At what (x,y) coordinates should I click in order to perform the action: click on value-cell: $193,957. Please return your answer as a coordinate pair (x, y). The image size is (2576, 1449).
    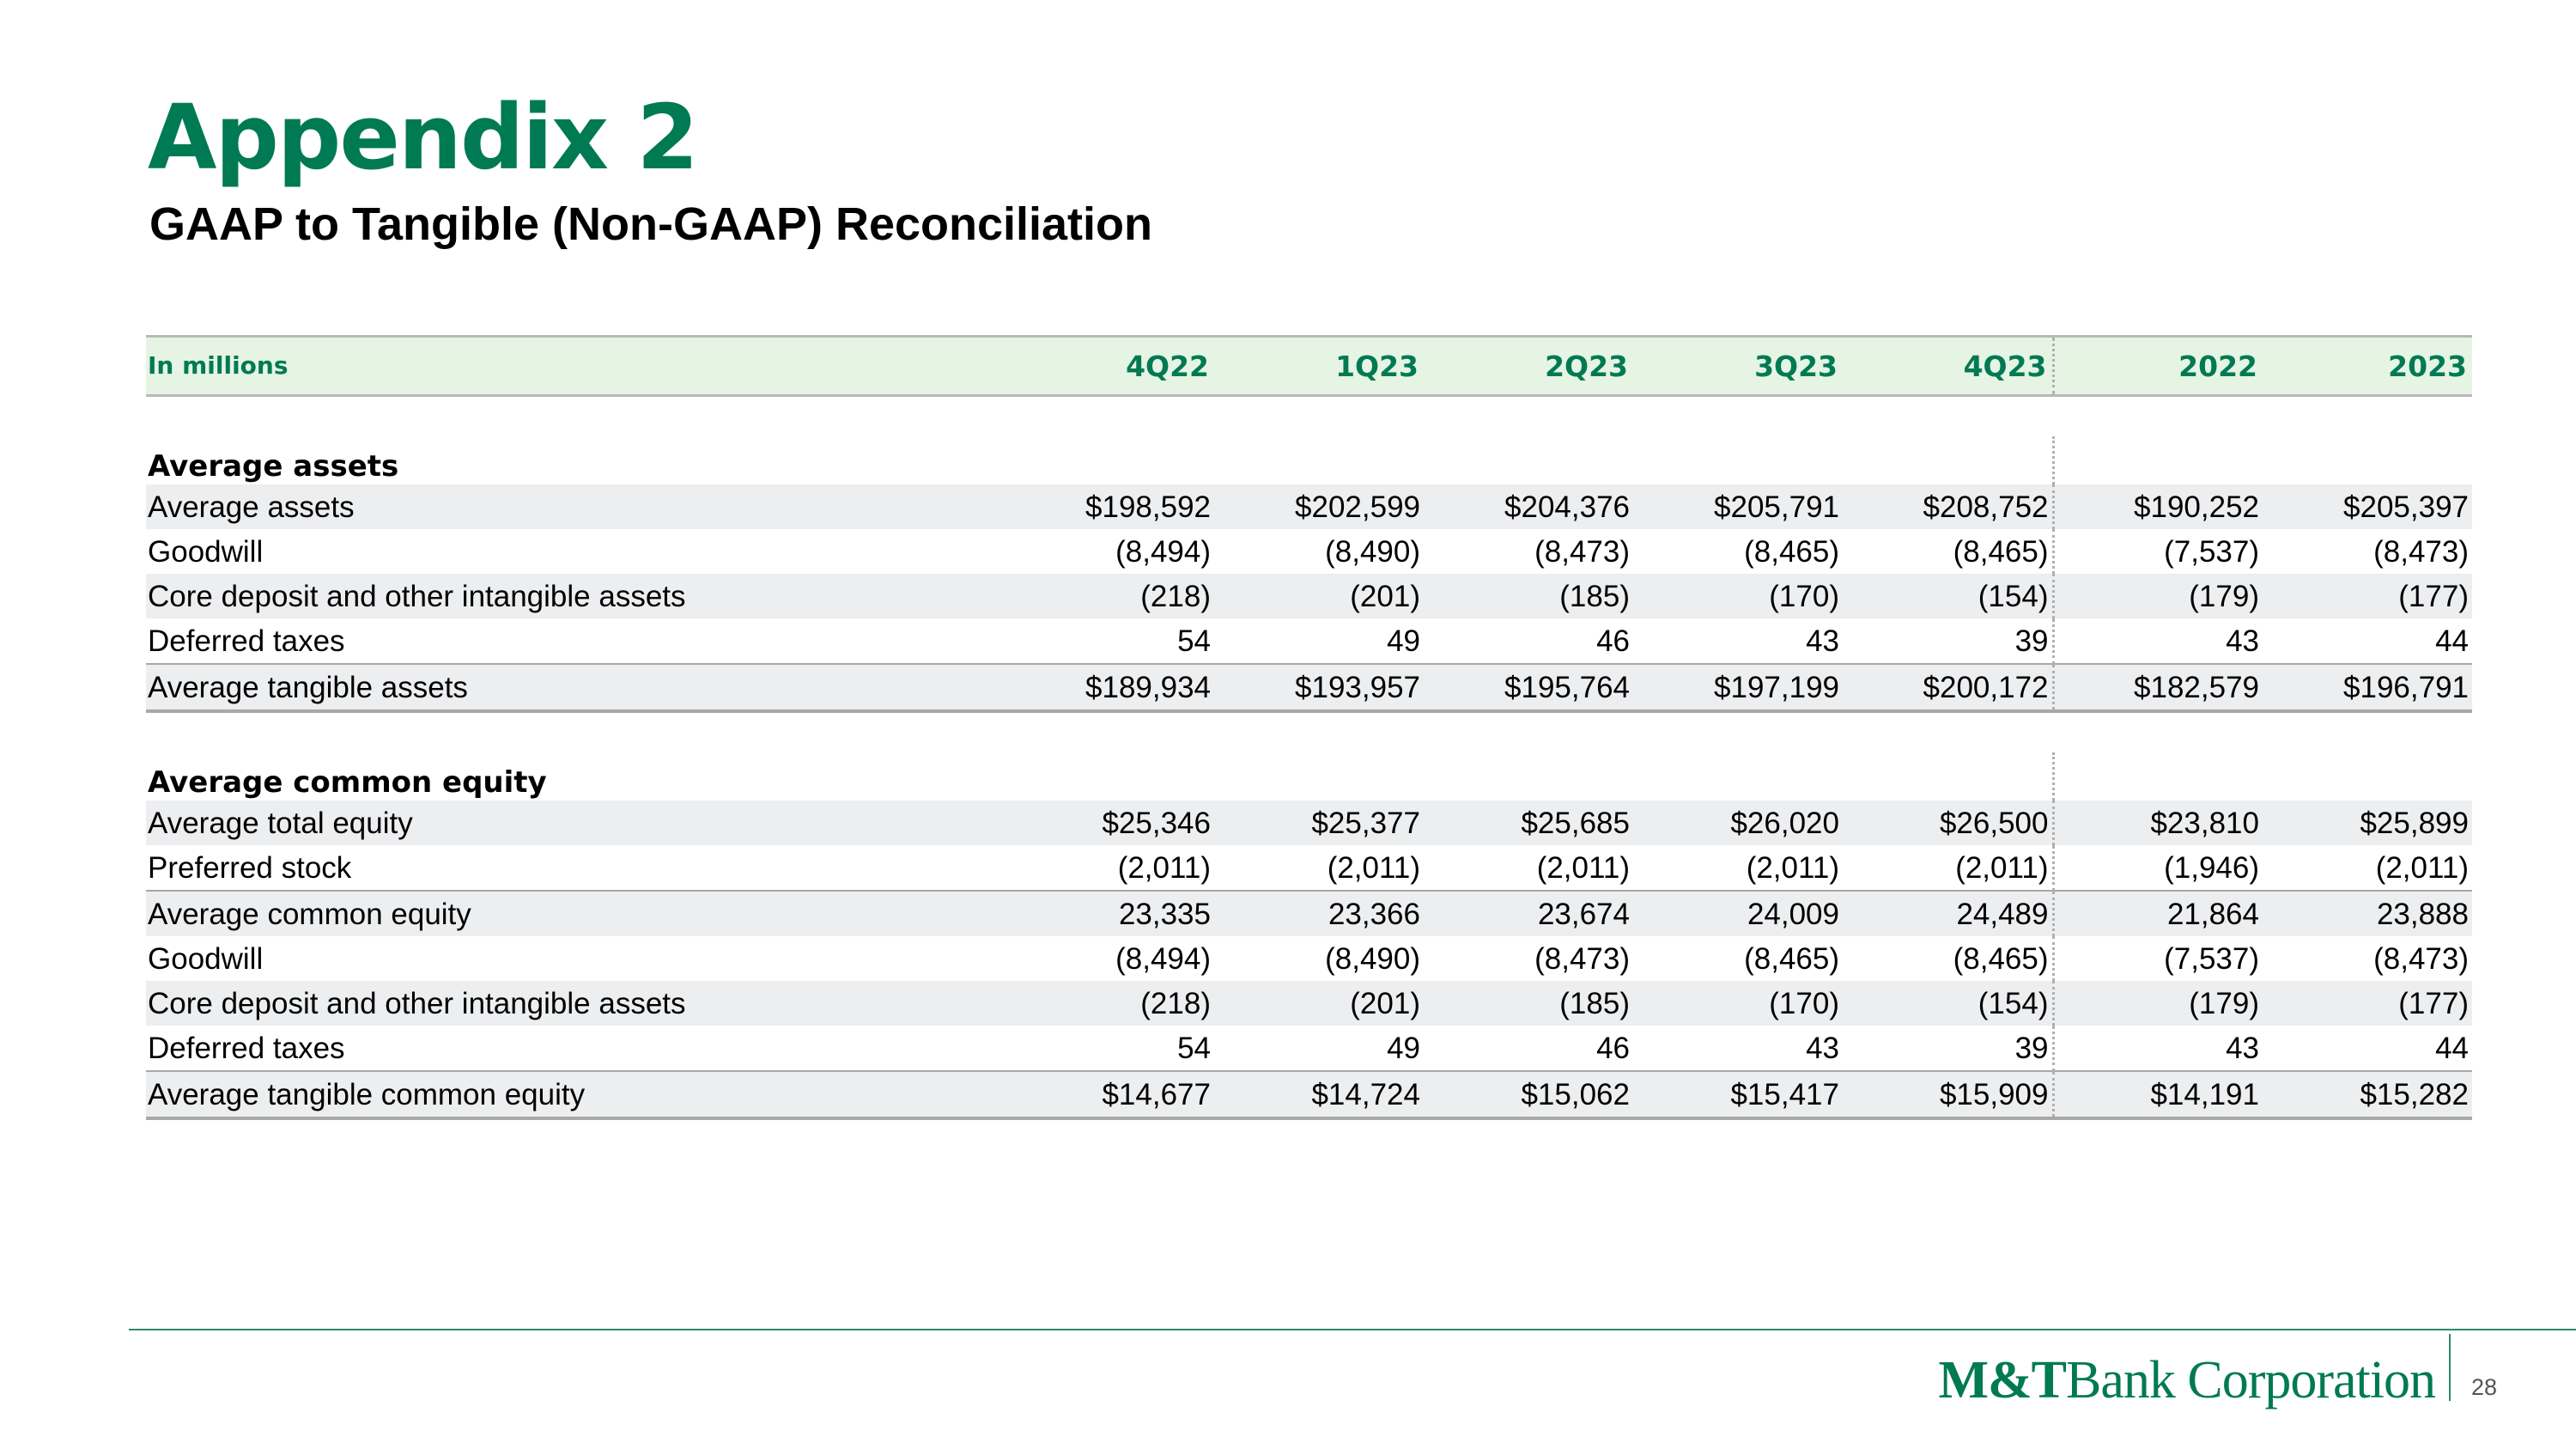
    Looking at the image, I should click on (1319, 688).